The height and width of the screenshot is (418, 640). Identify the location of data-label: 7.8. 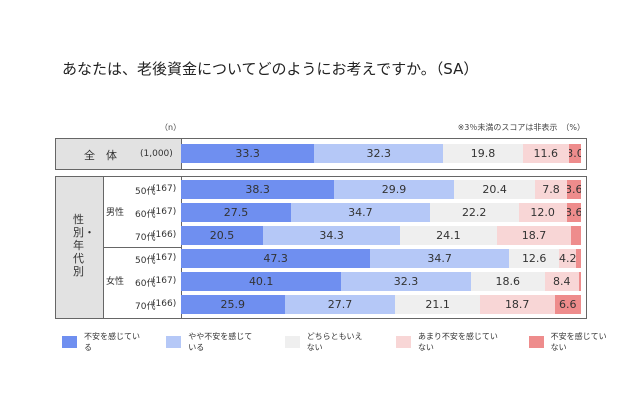
(551, 189).